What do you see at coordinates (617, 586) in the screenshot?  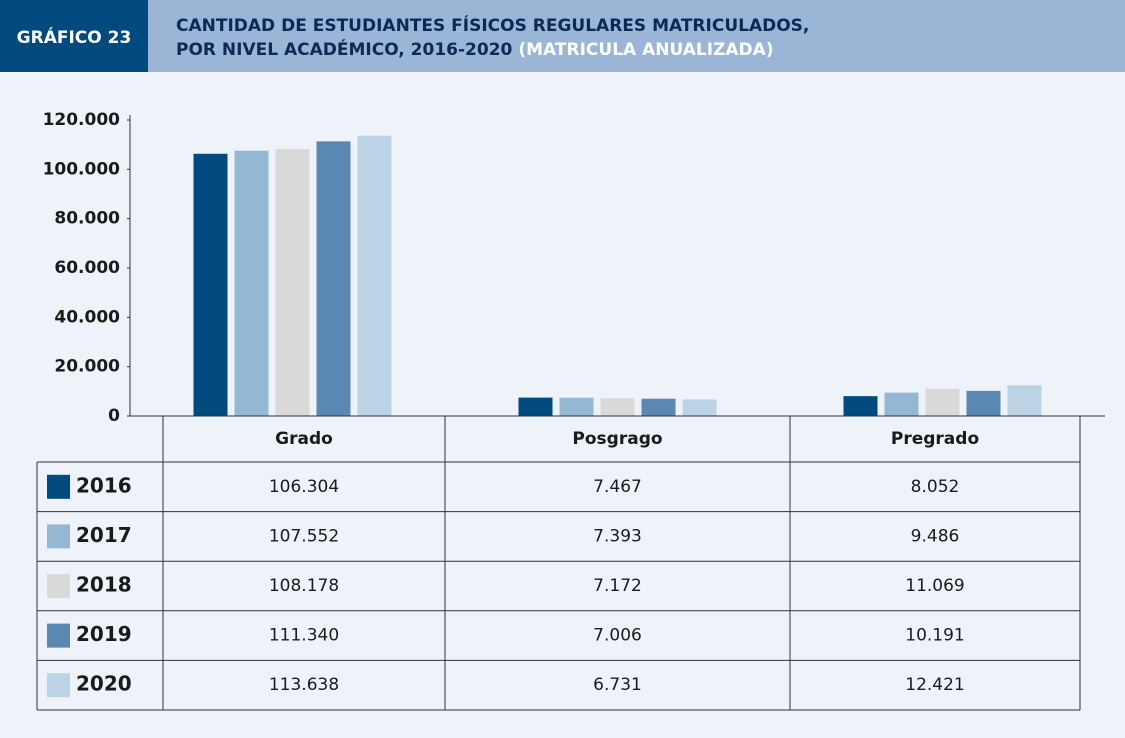 I see `data-label: 7.172` at bounding box center [617, 586].